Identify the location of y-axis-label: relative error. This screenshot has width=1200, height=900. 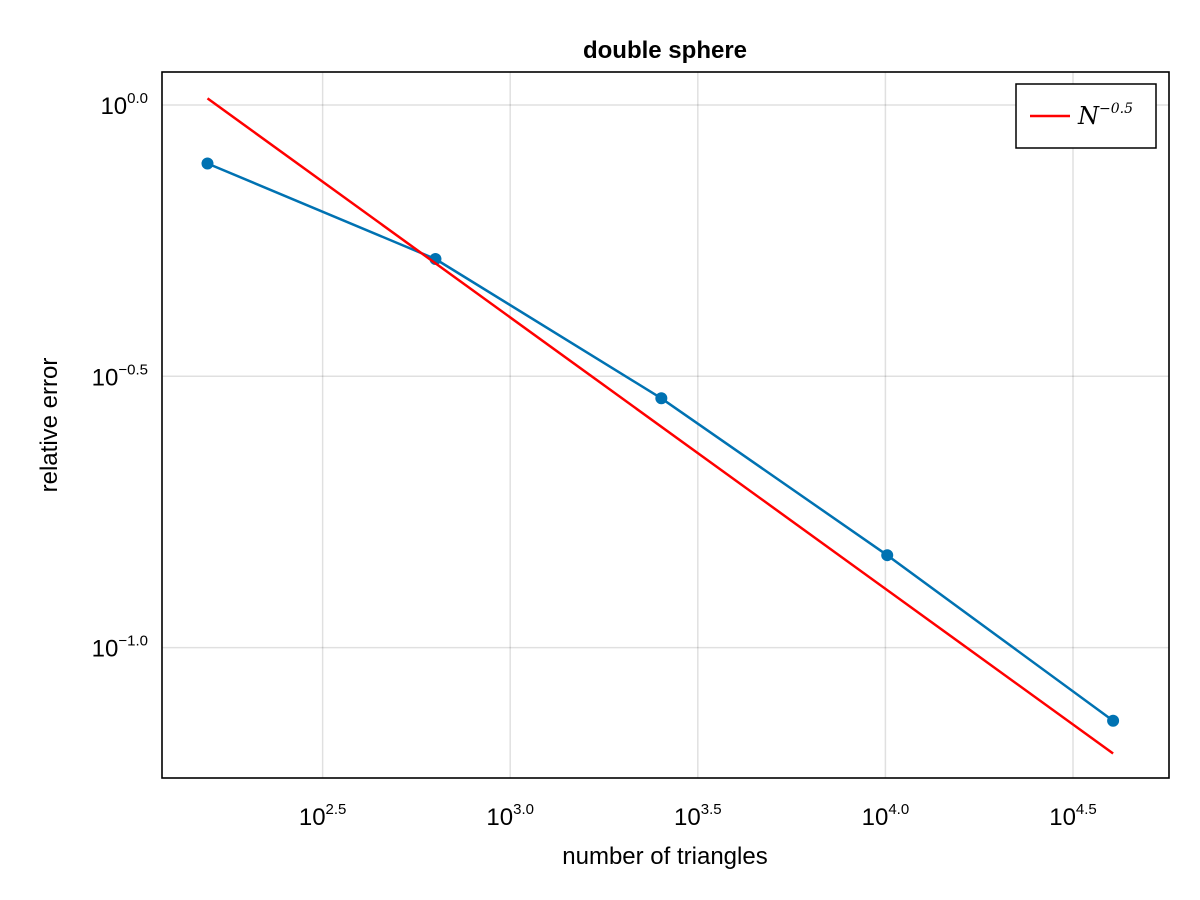
(49, 425).